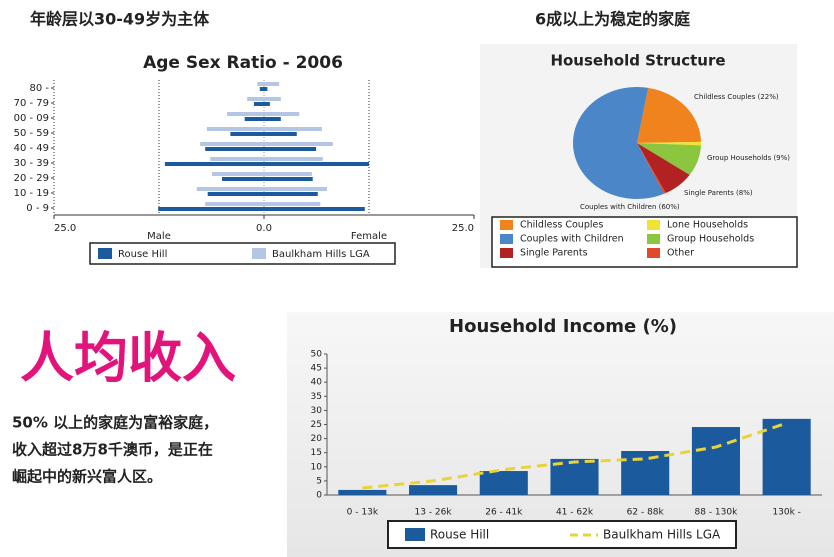 This screenshot has height=557, width=834. I want to click on x-tick-label: 41 - 62k, so click(575, 513).